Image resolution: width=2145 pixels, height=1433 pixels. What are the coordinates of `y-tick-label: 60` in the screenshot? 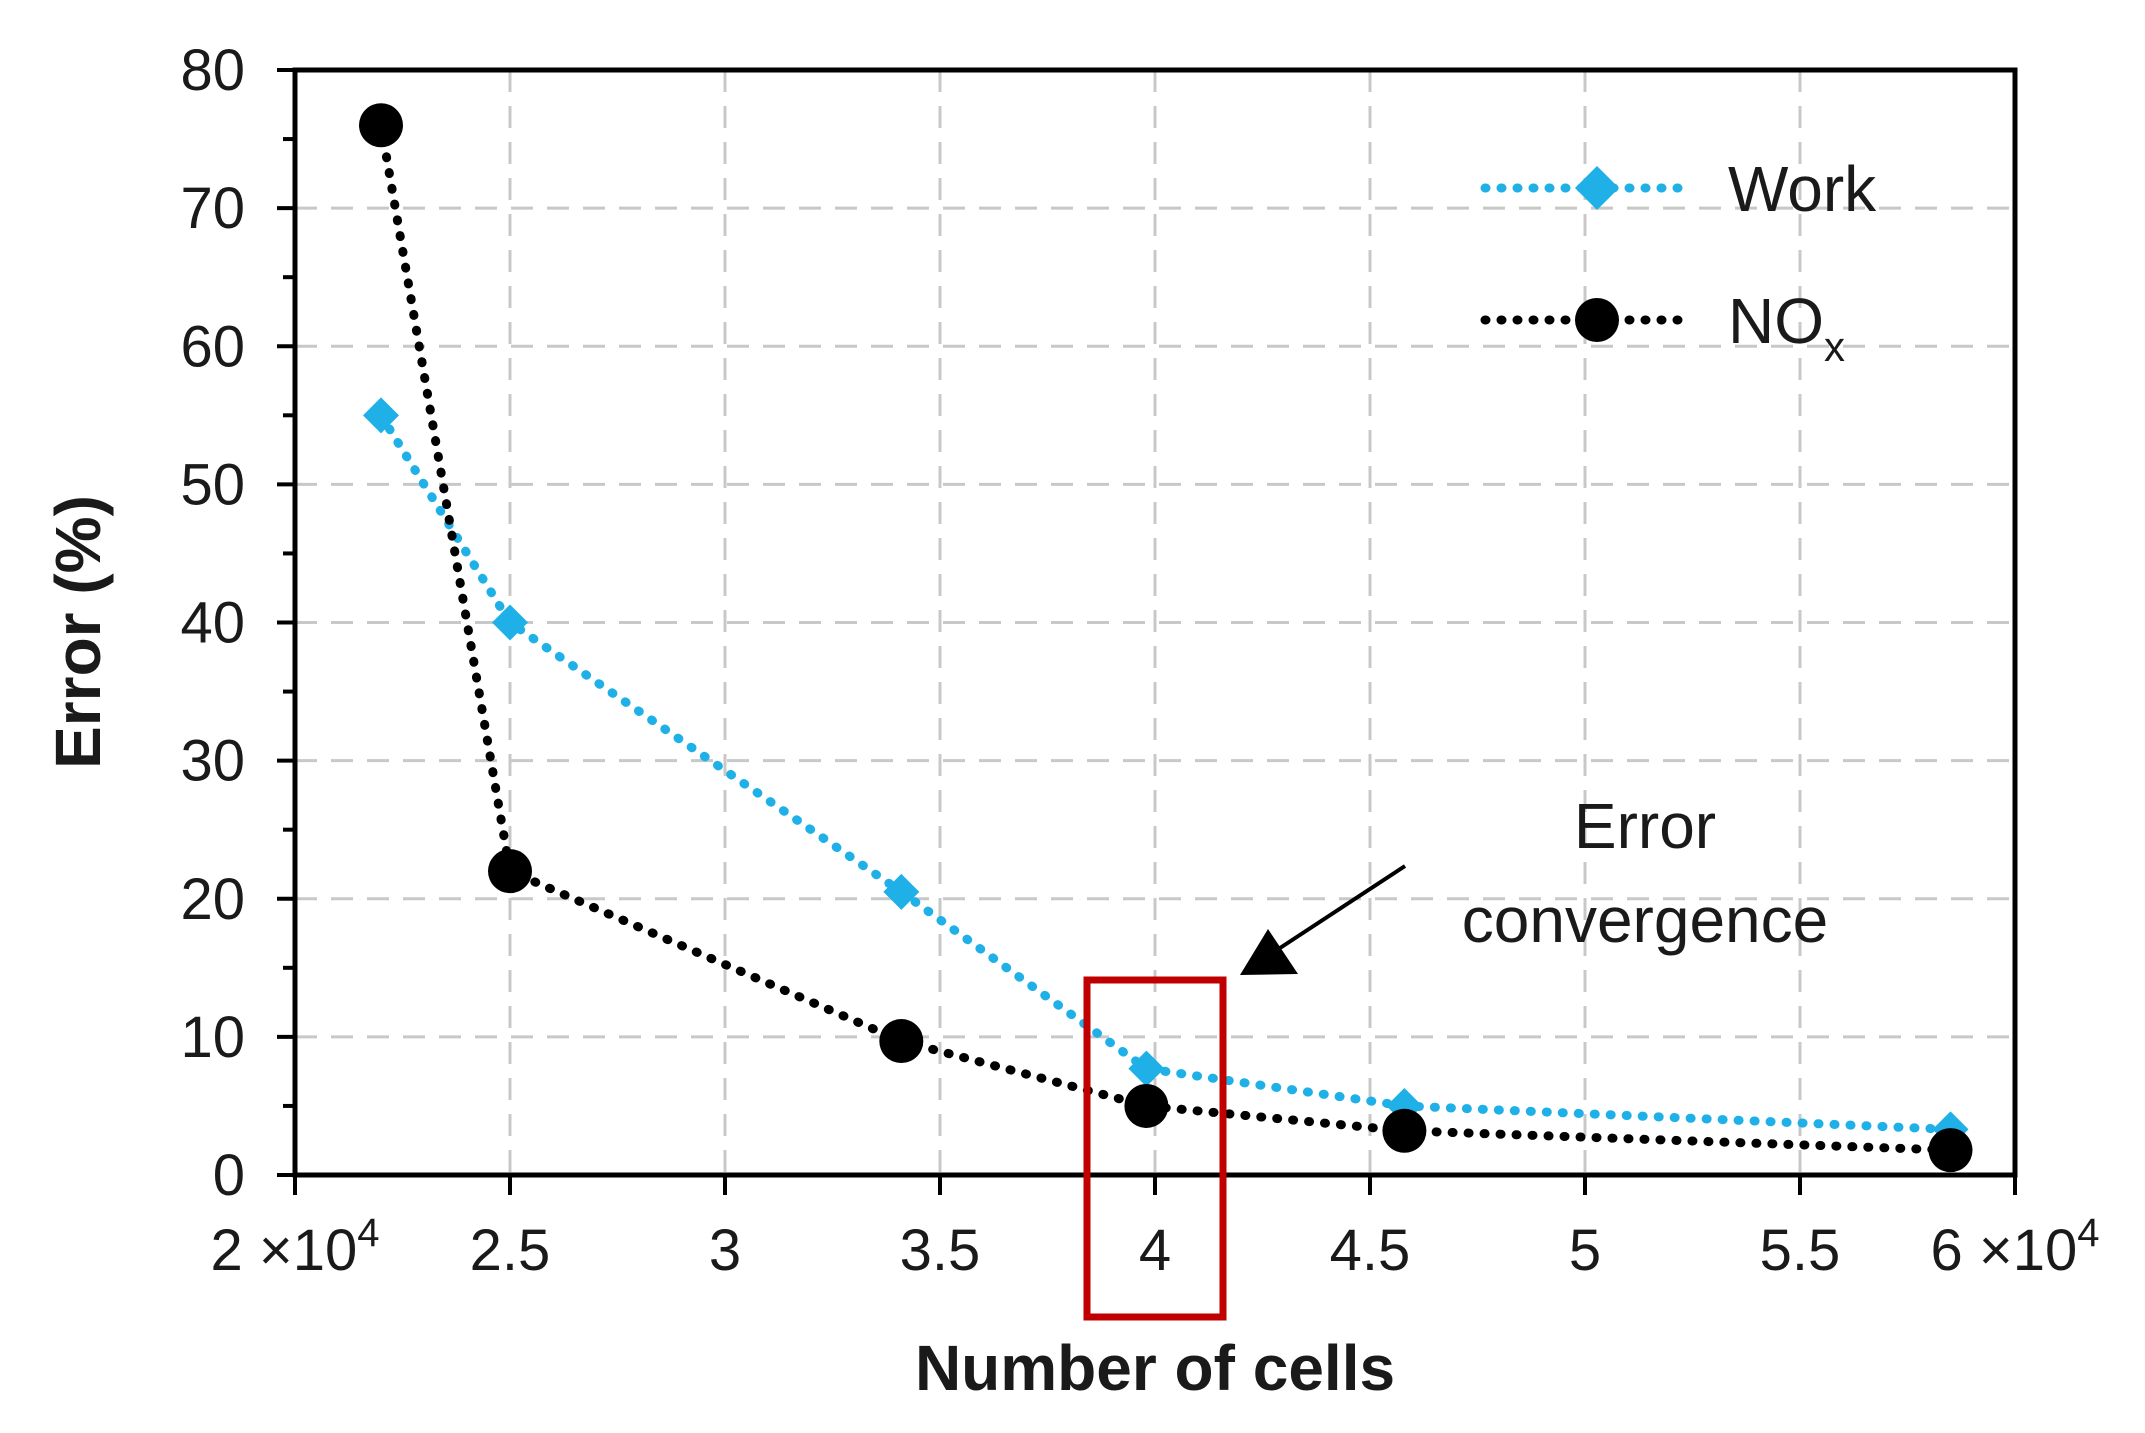 It's located at (212, 346).